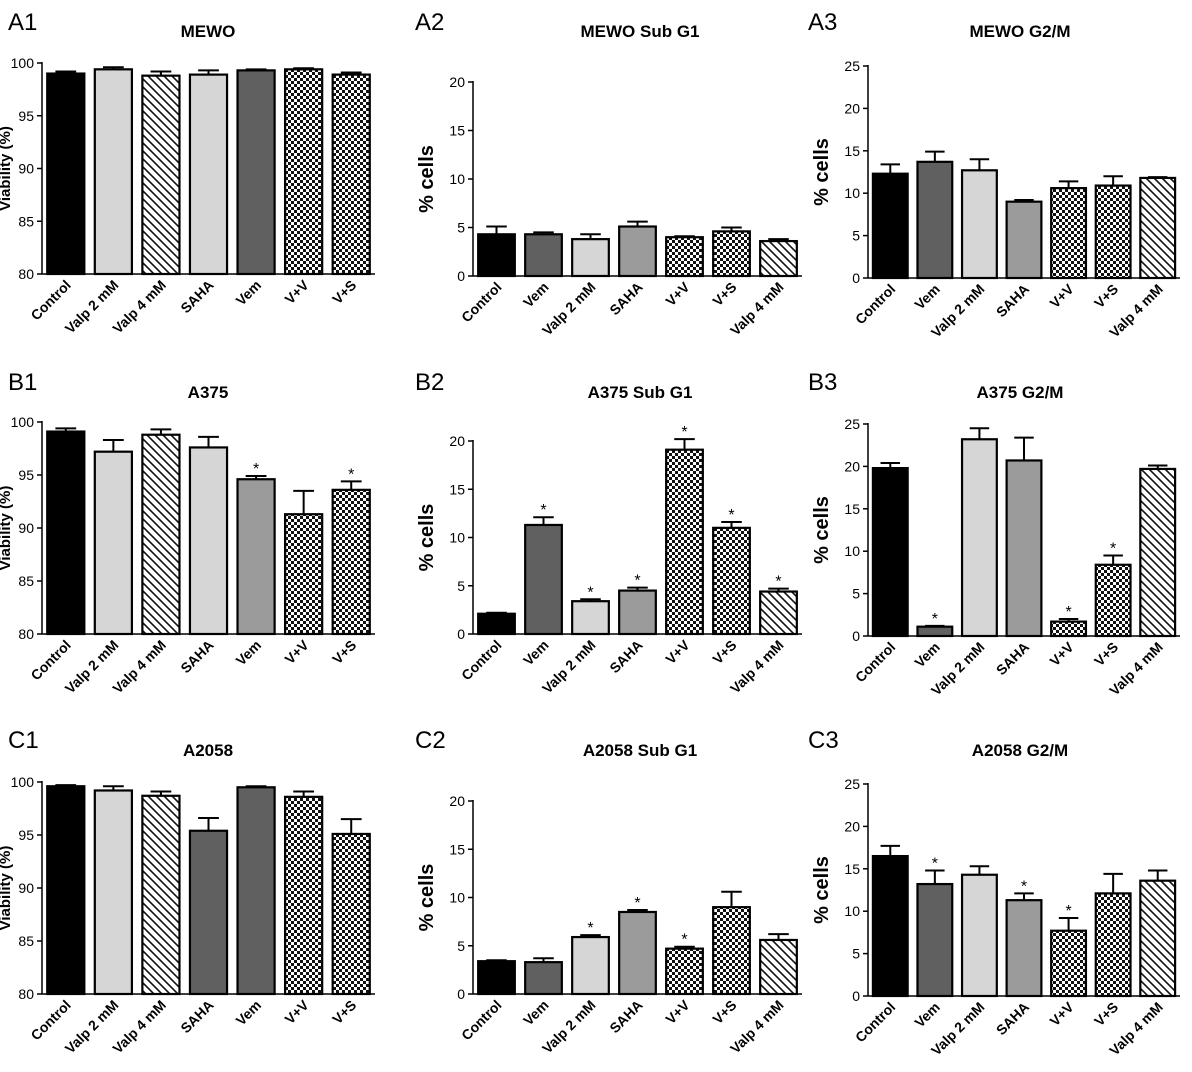  Describe the element at coordinates (822, 890) in the screenshot. I see `y-axis-label-c3: % cells` at that location.